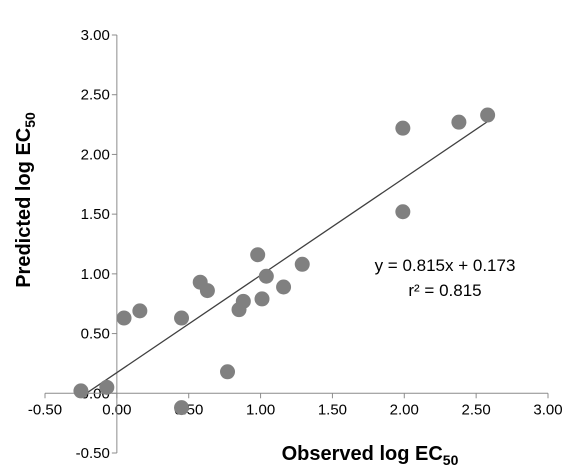  What do you see at coordinates (95, 334) in the screenshot?
I see `y-tick-label: 0.50` at bounding box center [95, 334].